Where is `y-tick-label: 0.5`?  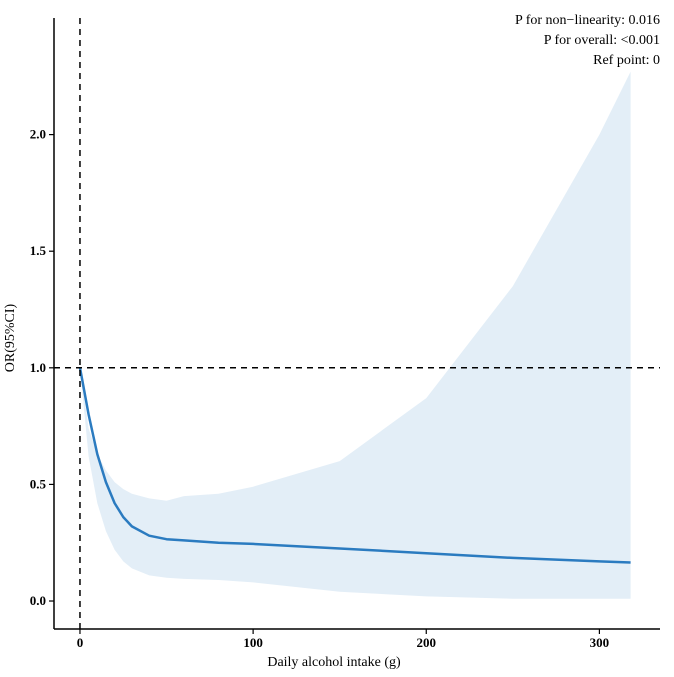
y-tick-label: 0.5 is located at coordinates (38, 483).